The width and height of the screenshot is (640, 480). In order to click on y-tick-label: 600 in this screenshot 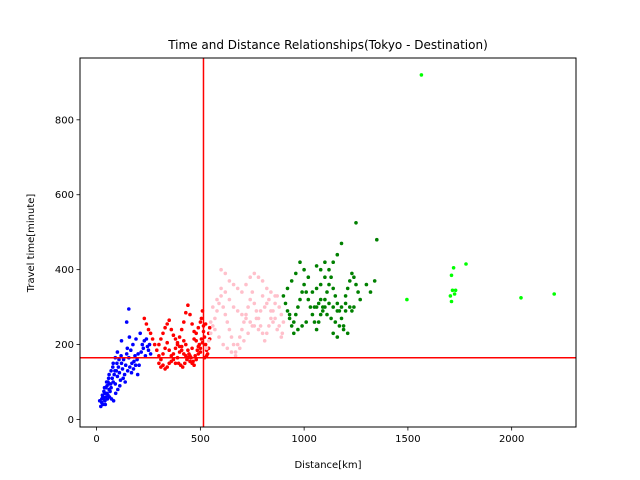, I will do `click(64, 195)`.